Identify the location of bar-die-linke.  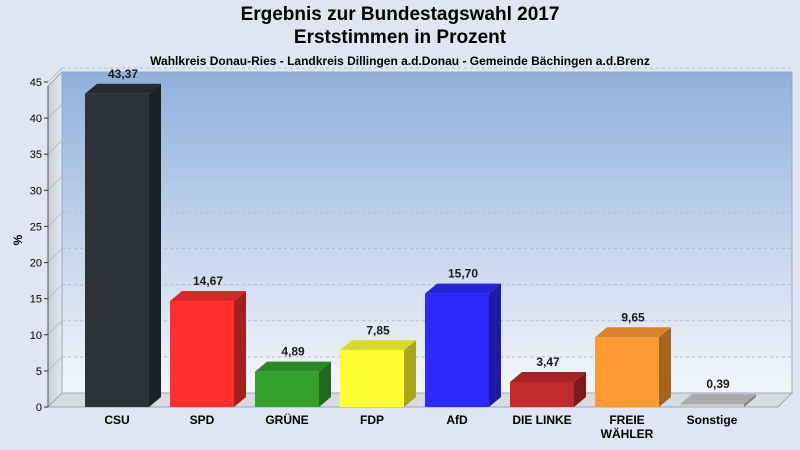
(548, 389).